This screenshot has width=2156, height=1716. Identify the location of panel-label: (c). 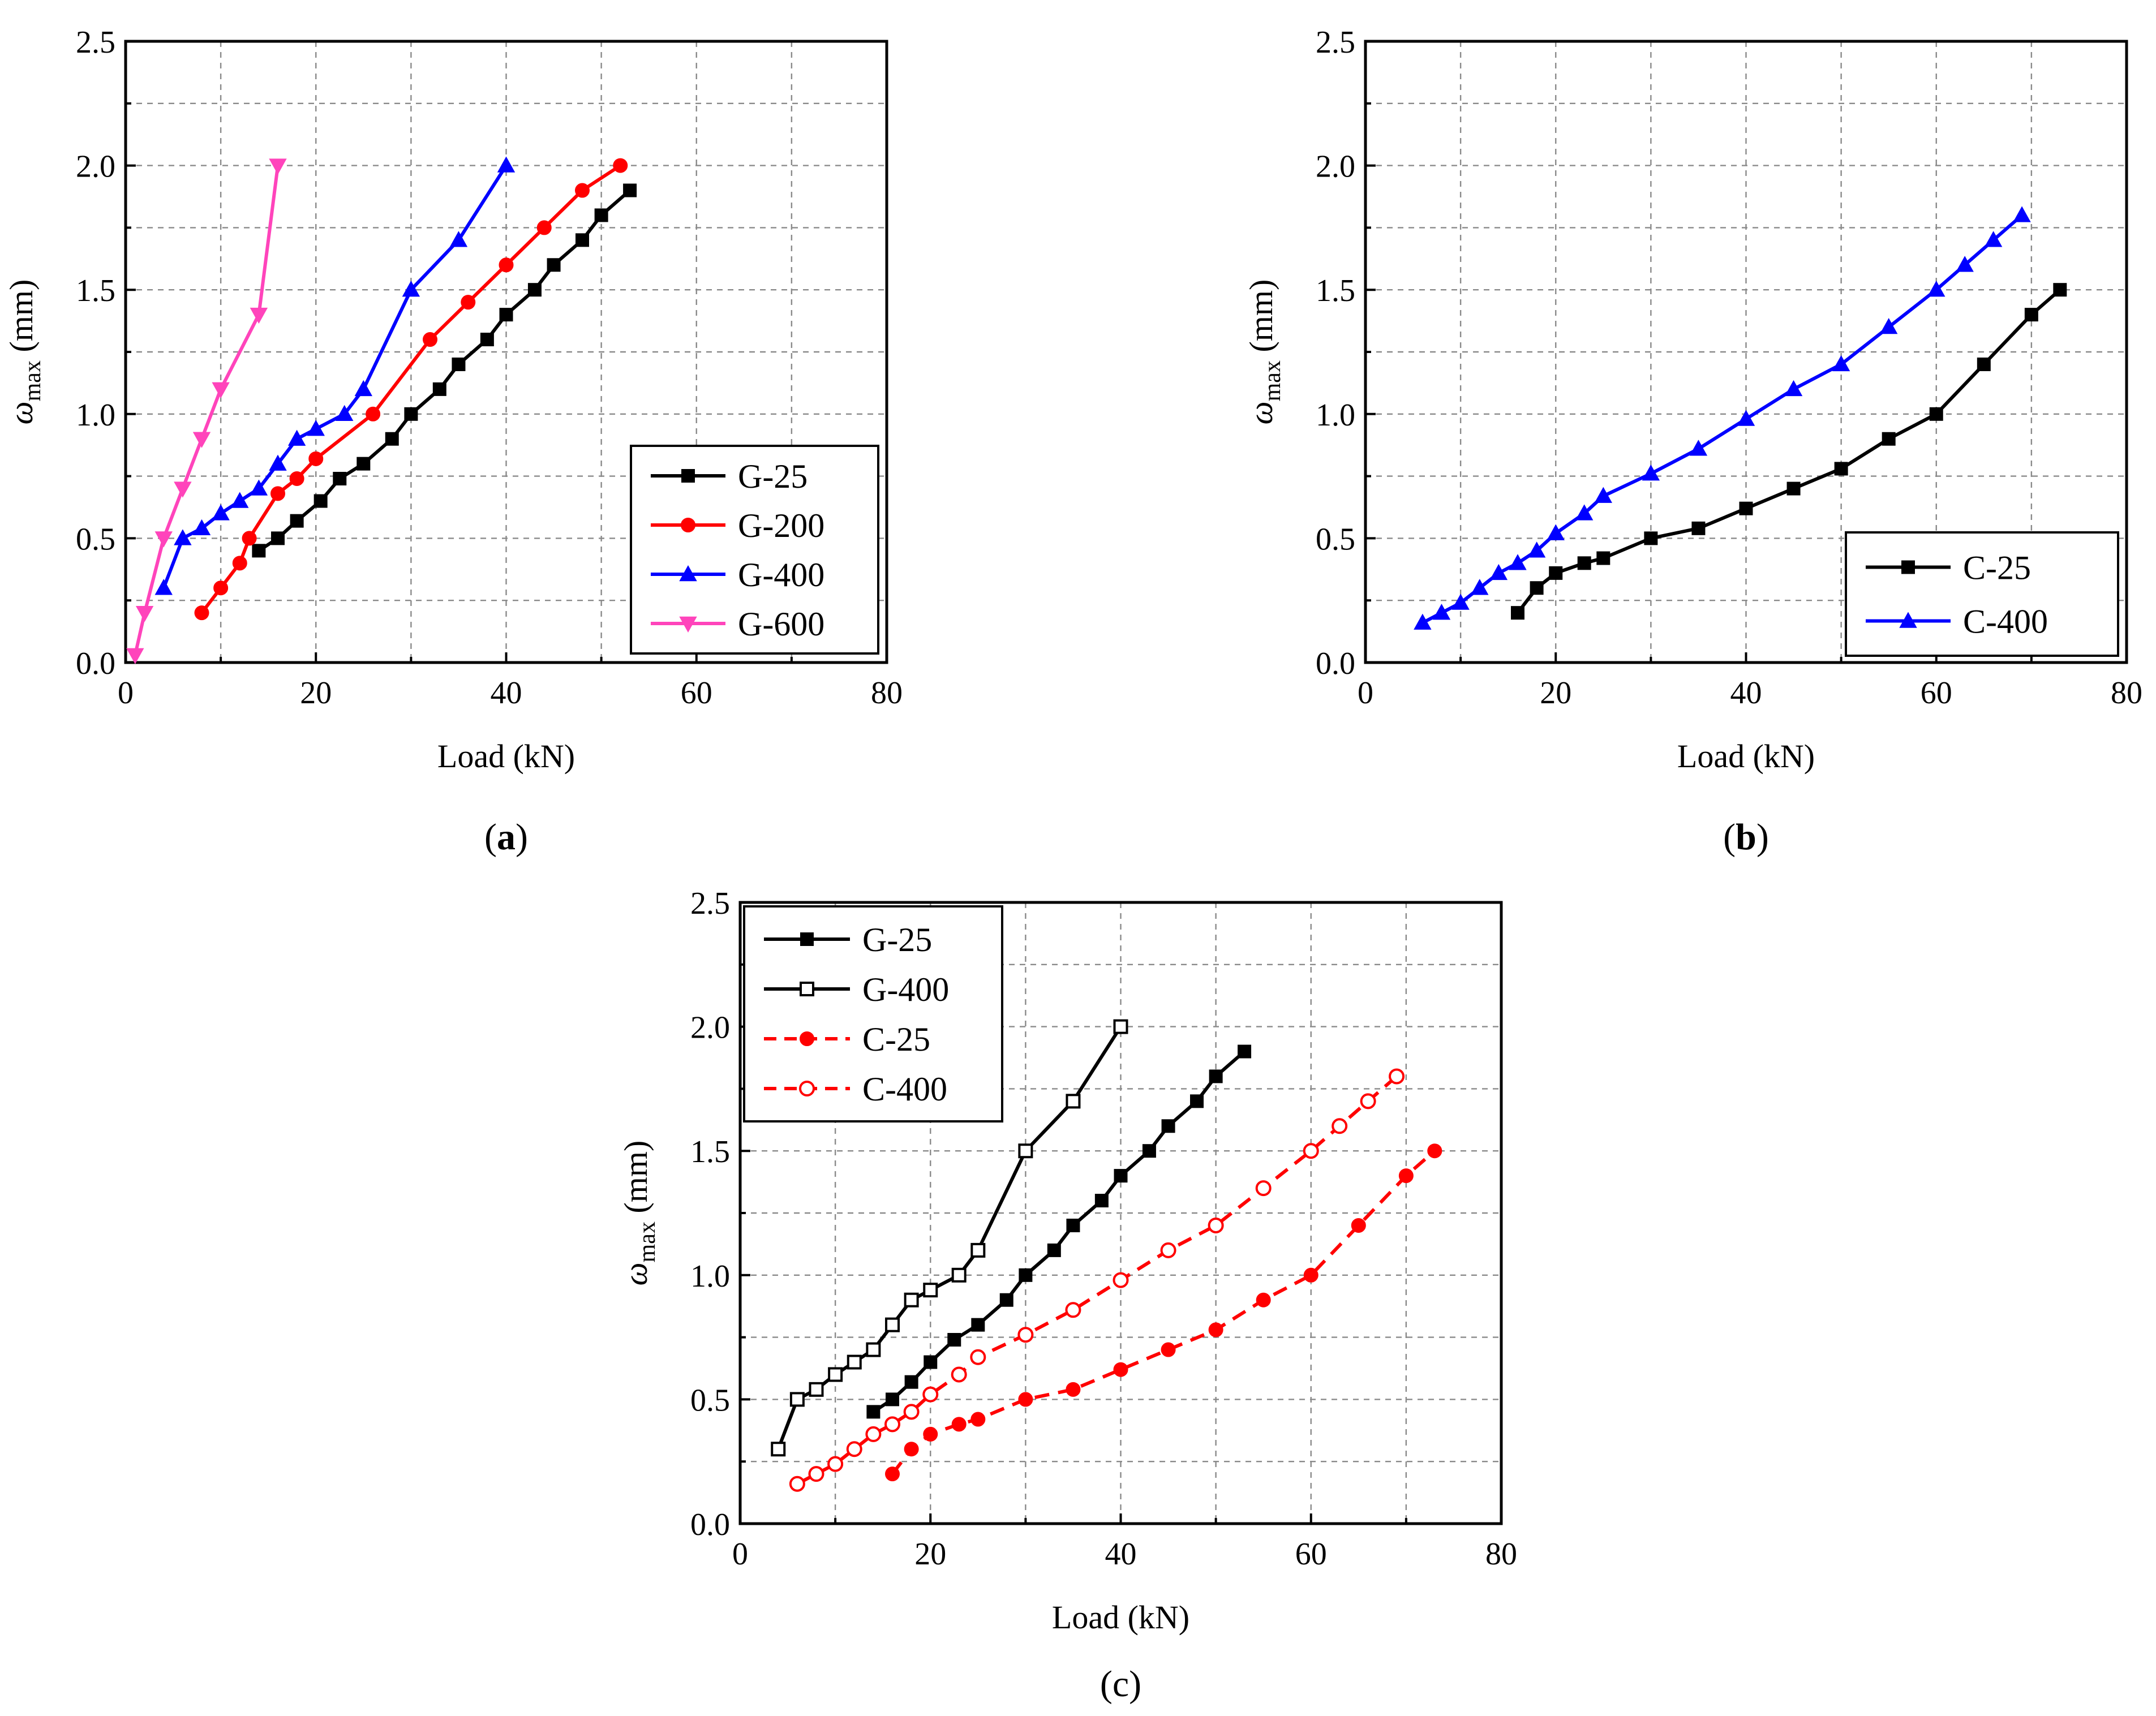
(1120, 1684).